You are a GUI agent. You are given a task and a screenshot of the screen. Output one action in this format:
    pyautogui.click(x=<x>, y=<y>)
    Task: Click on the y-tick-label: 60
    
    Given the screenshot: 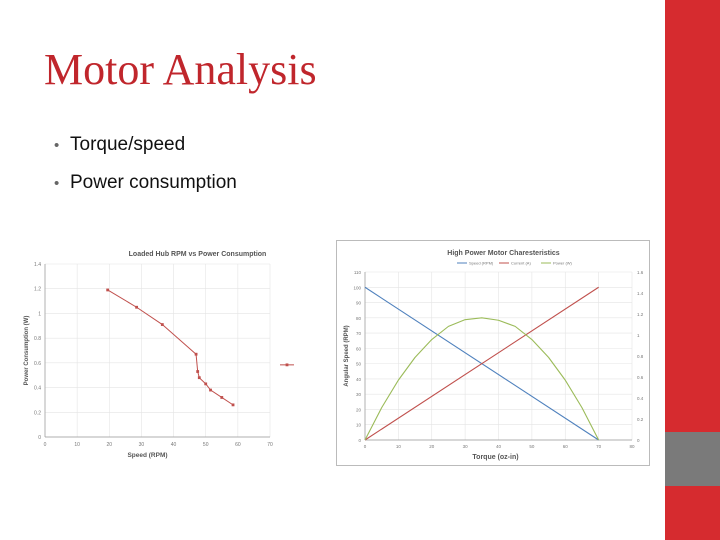 What is the action you would take?
    pyautogui.click(x=359, y=348)
    